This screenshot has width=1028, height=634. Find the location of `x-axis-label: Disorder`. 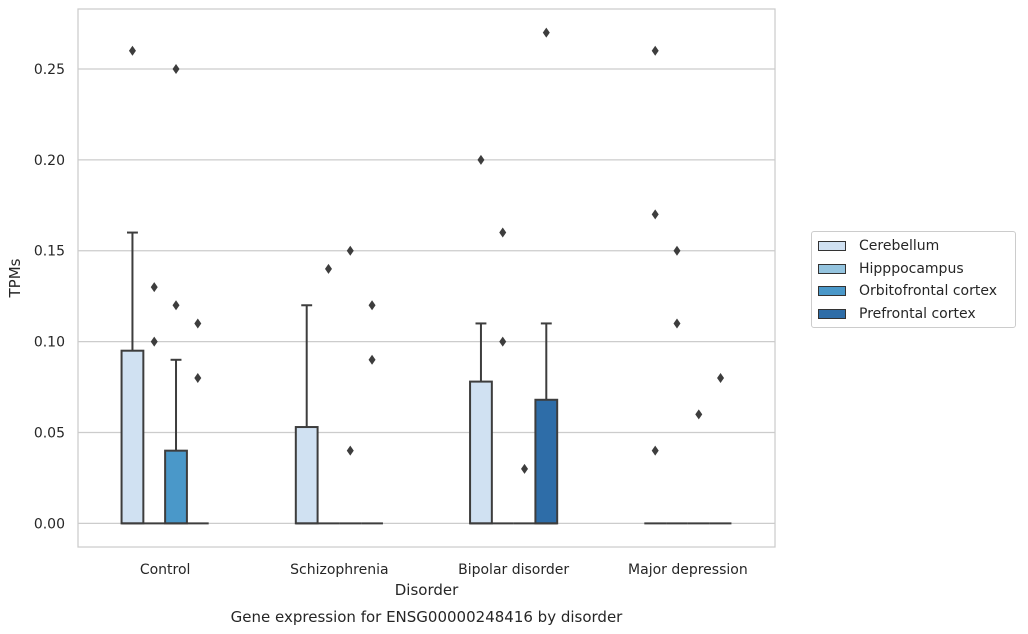

x-axis-label: Disorder is located at coordinates (427, 590).